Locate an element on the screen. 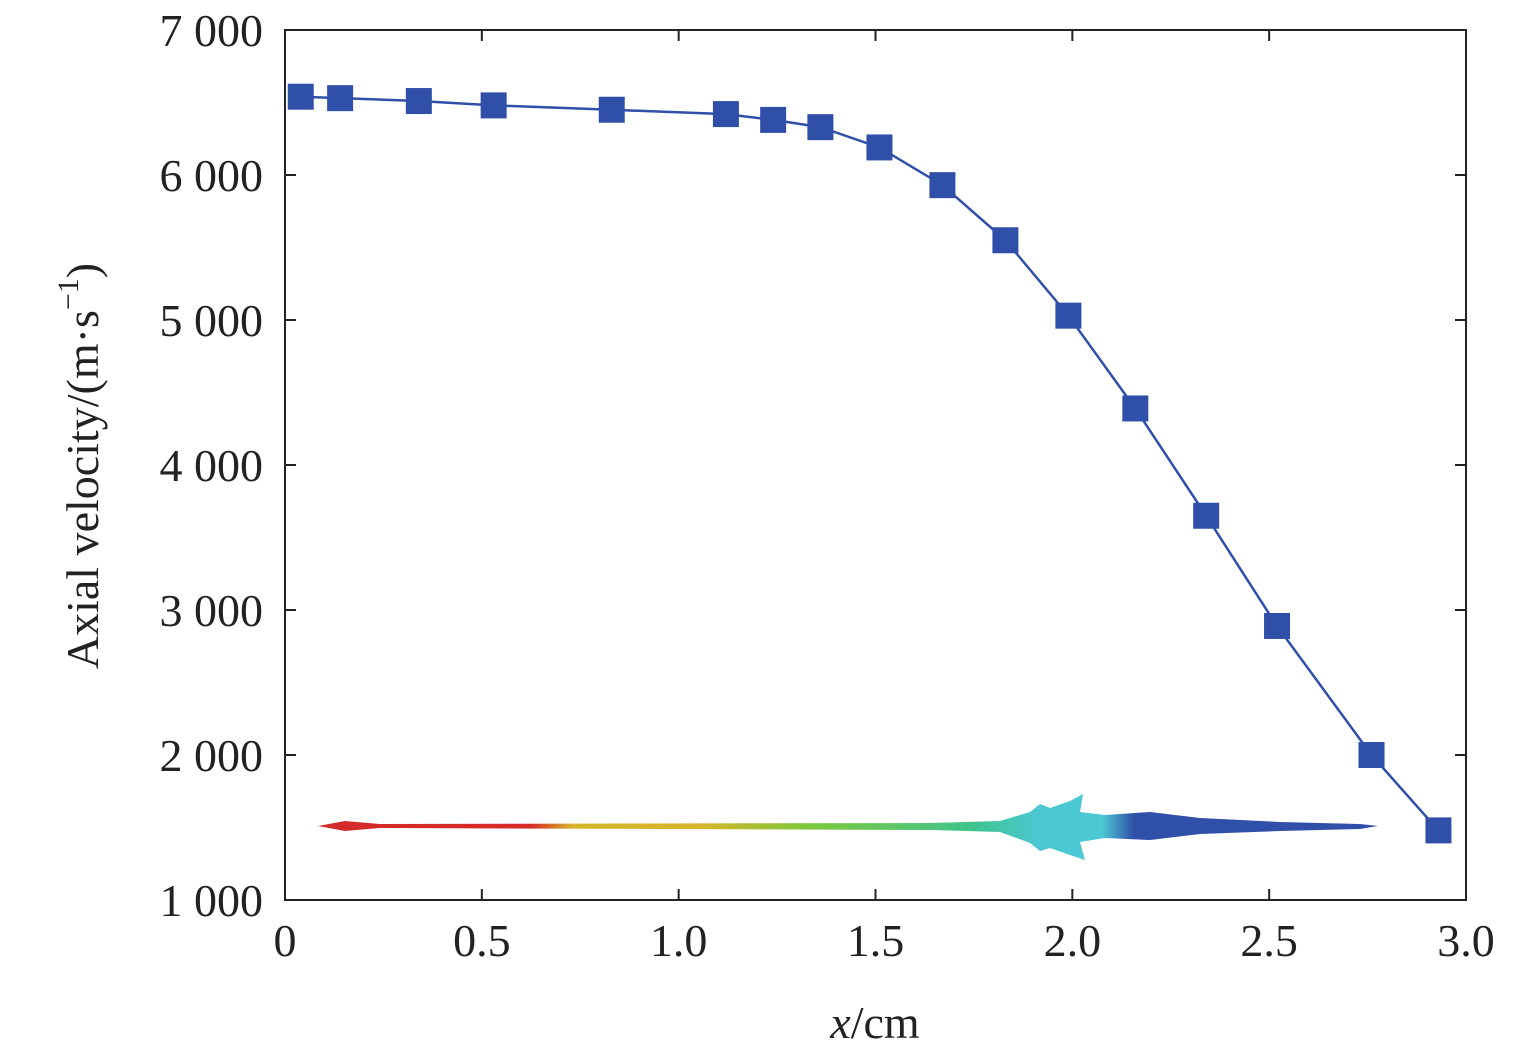 The height and width of the screenshot is (1056, 1535). y-axis-title-main: Axial velocity/(m·s is located at coordinates (82, 489).